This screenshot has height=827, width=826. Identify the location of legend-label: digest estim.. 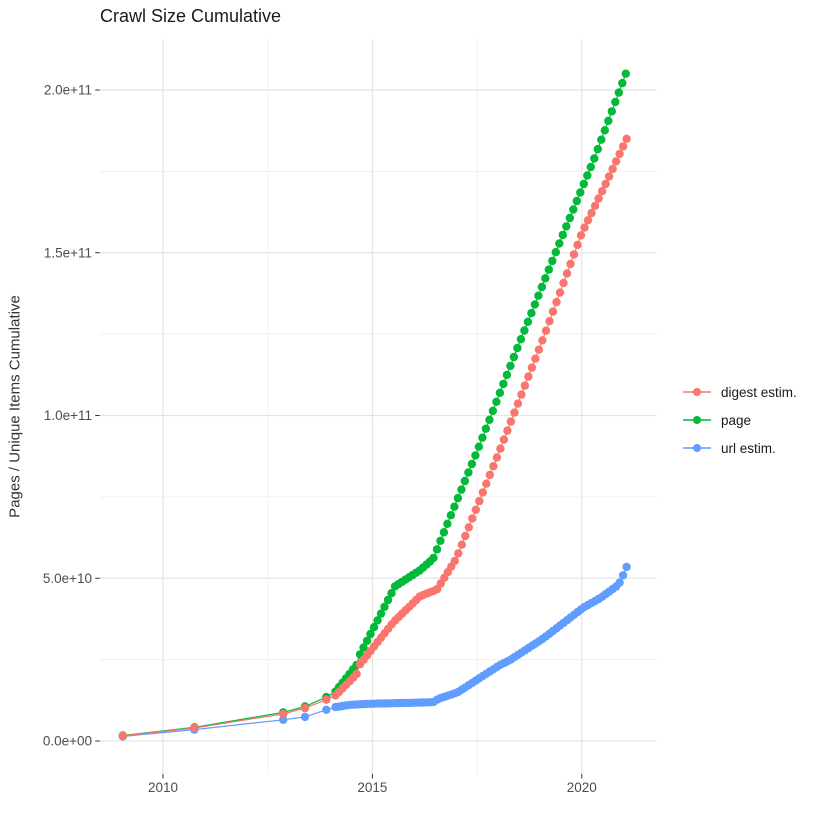
(759, 392).